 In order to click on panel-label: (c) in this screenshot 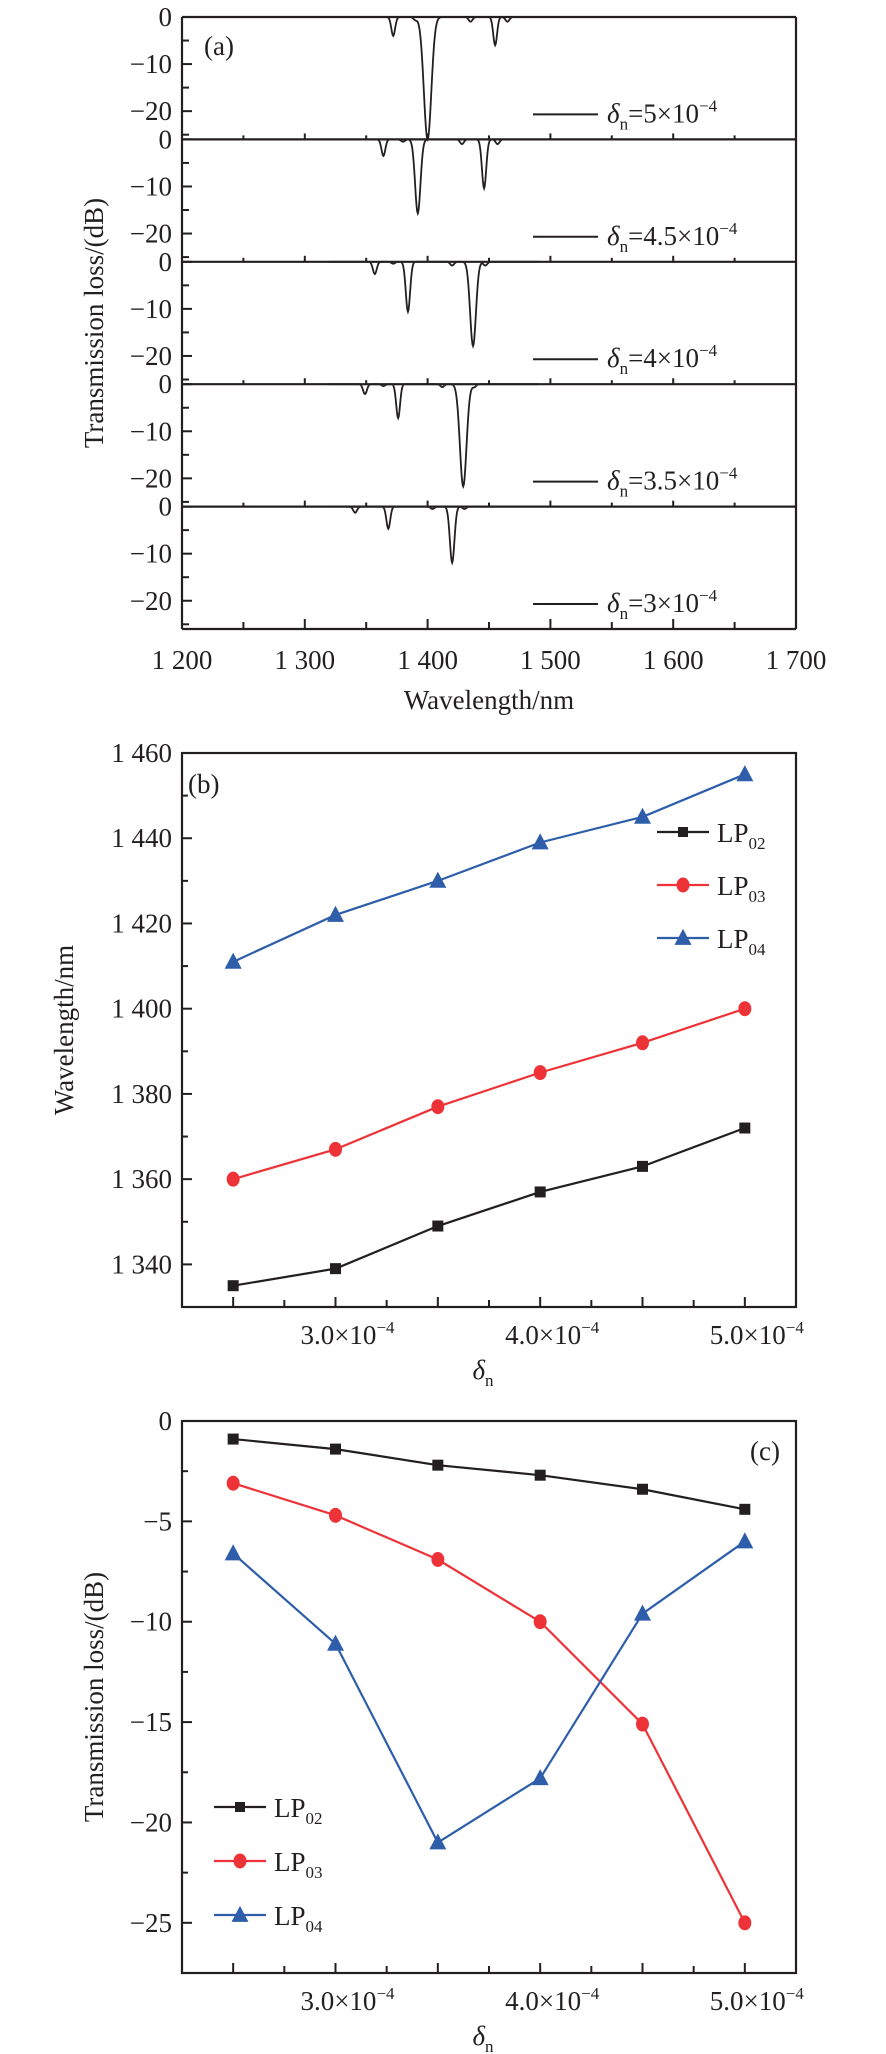, I will do `click(765, 1451)`.